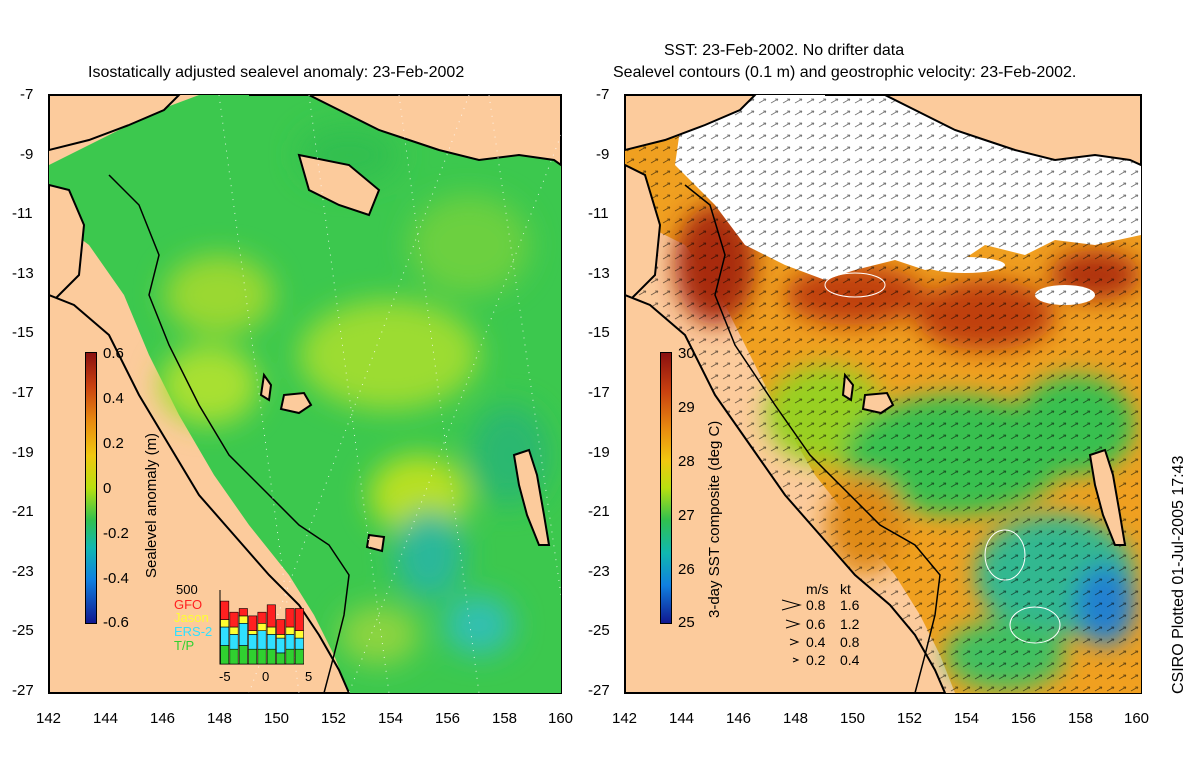 This screenshot has height=780, width=1200. What do you see at coordinates (116, 622) in the screenshot?
I see `sla-colorbar-tick: -0.6` at bounding box center [116, 622].